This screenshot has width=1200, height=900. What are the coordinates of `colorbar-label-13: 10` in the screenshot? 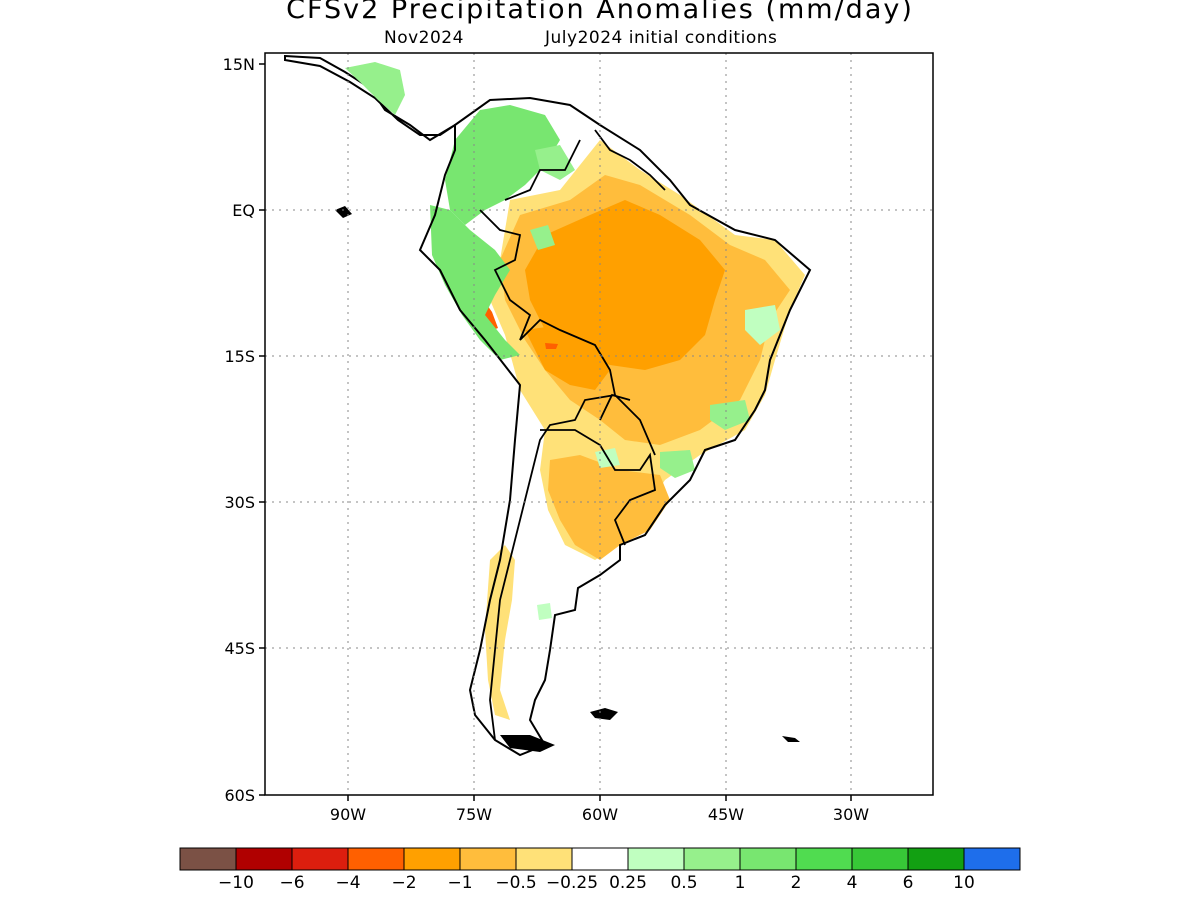 It's located at (964, 883).